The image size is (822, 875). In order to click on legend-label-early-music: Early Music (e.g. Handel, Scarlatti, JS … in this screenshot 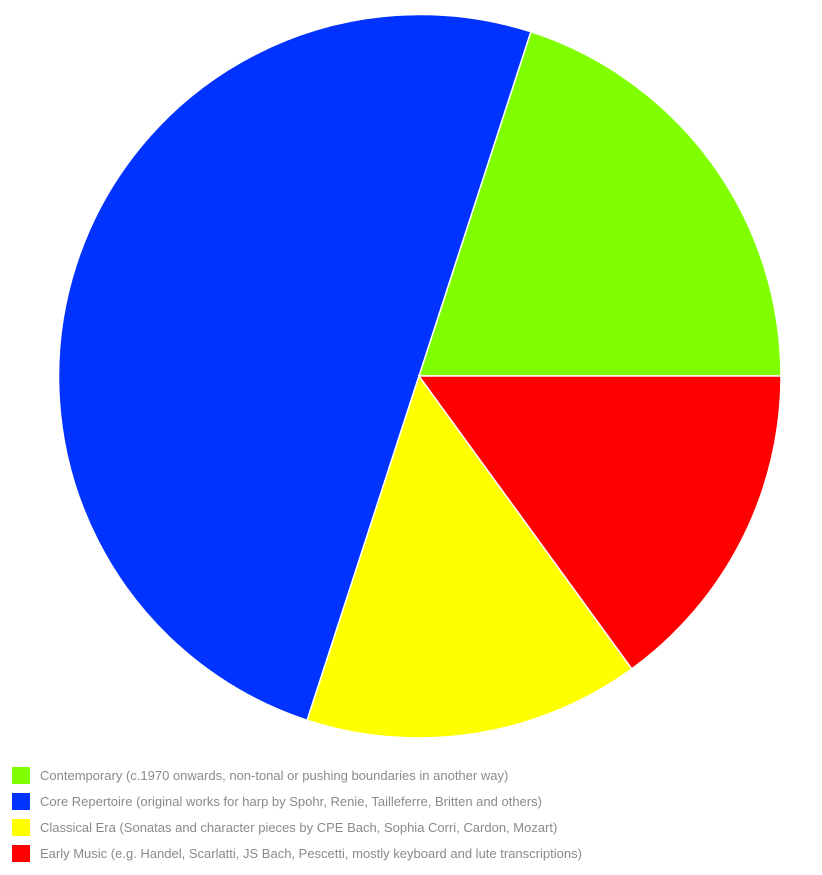, I will do `click(311, 853)`.